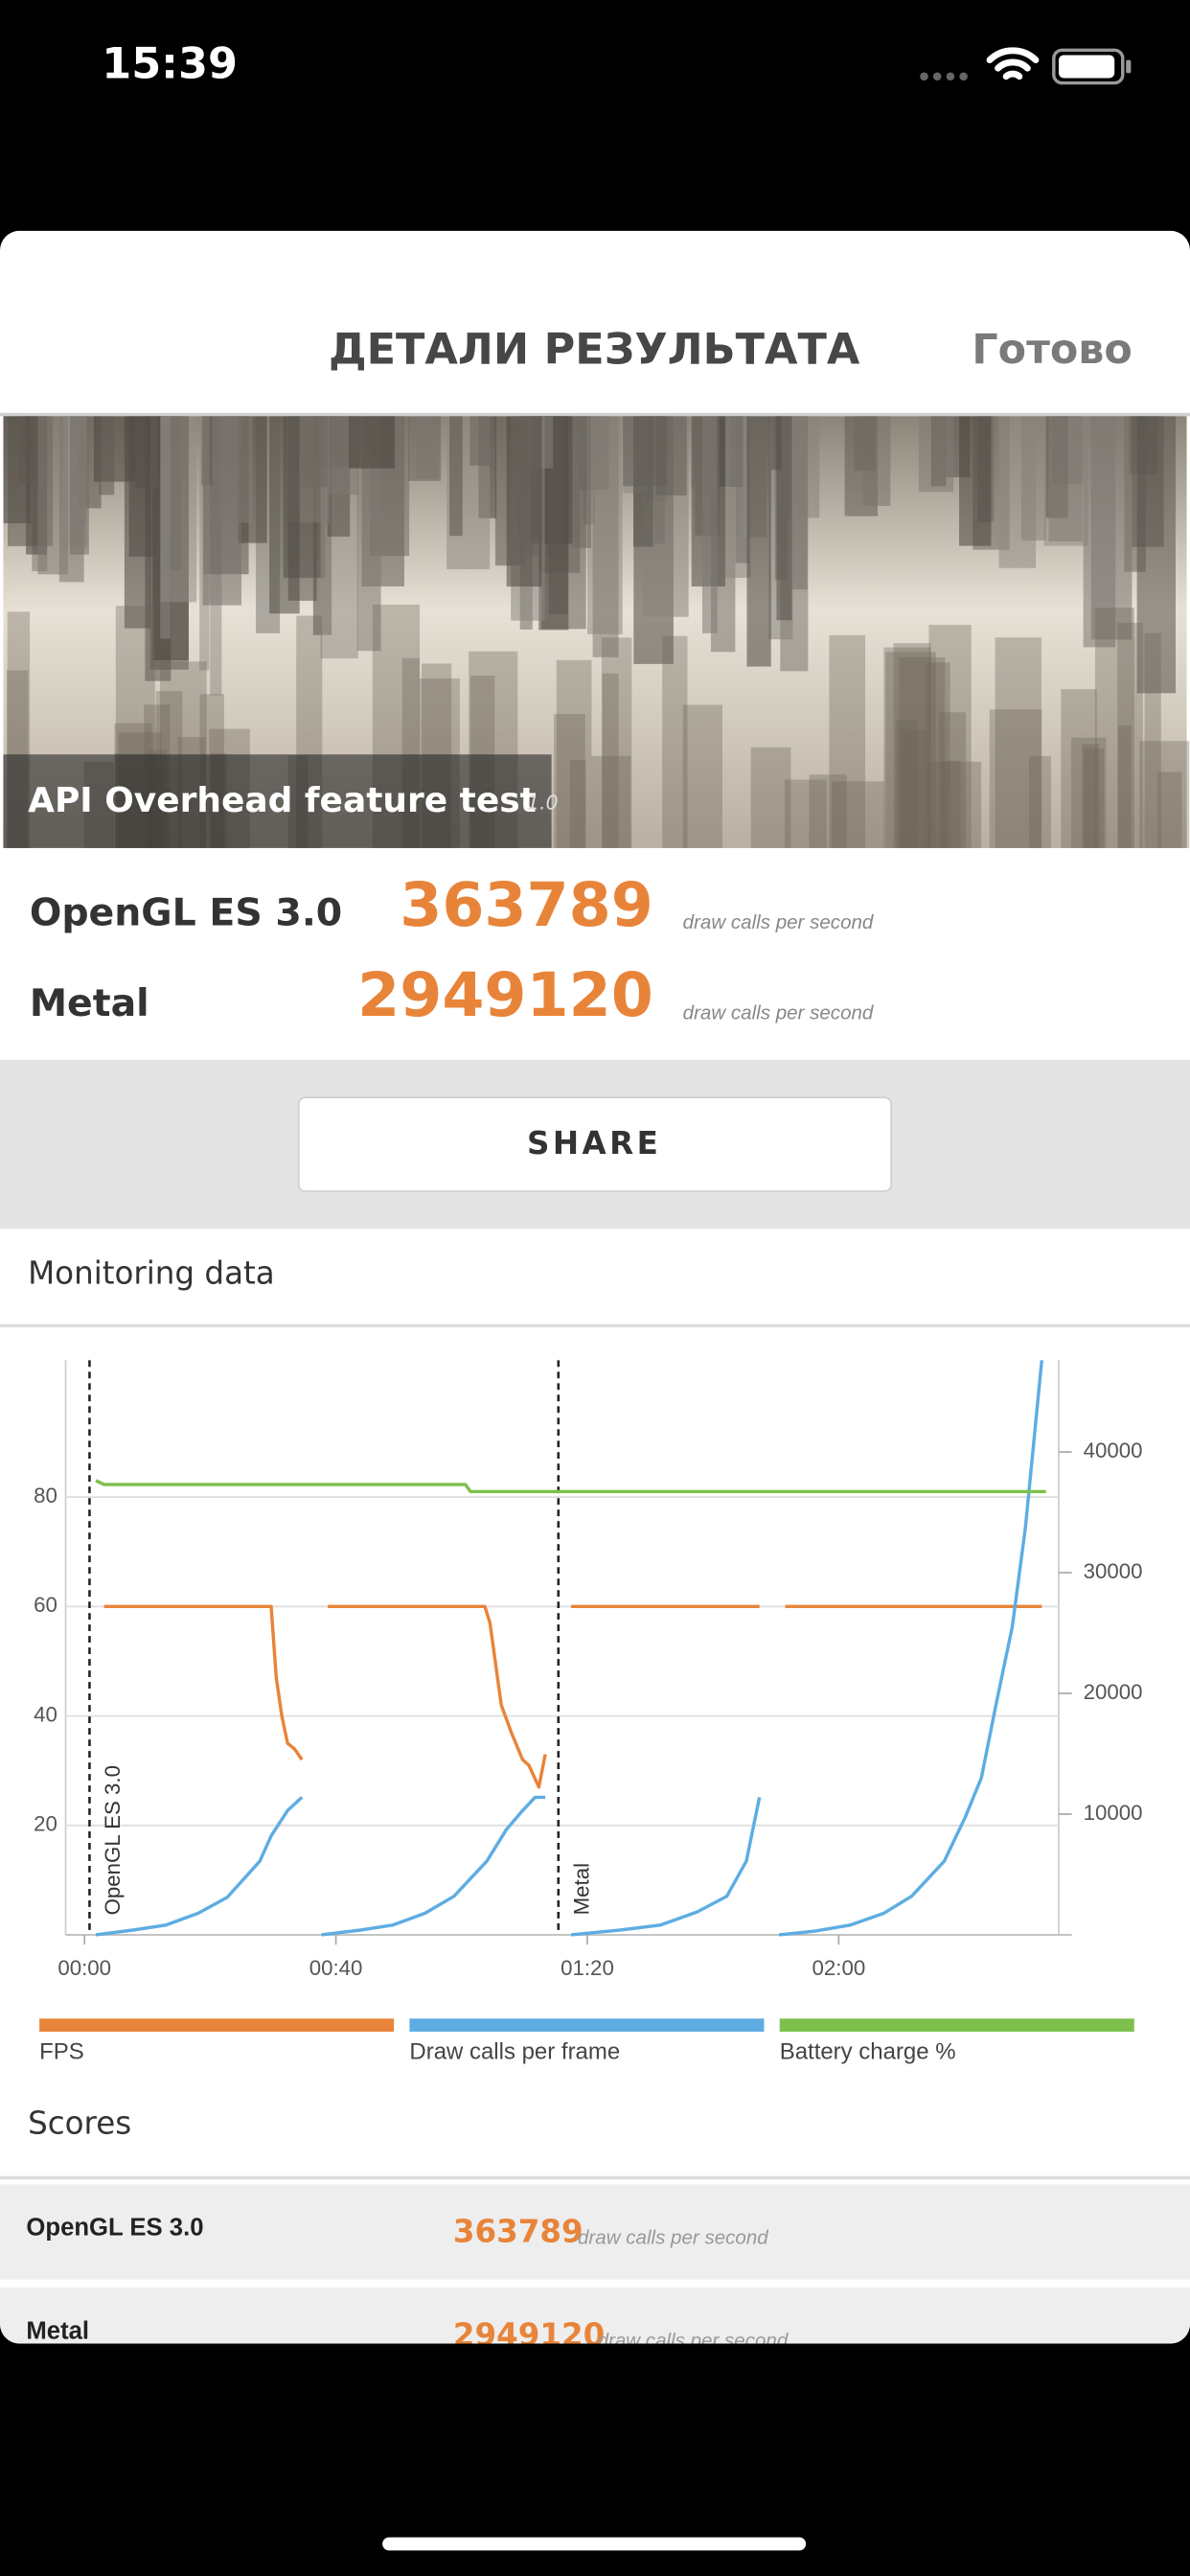  Describe the element at coordinates (1113, 1692) in the screenshot. I see `y2-tick-label: 20000` at that location.